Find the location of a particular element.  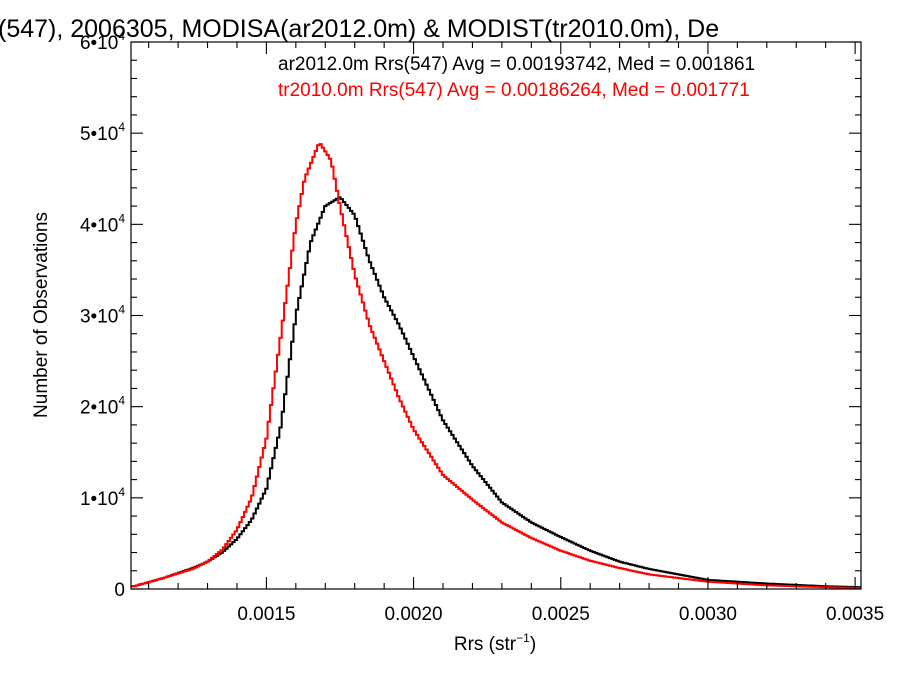

y-tick-mantissa: 0 is located at coordinates (119, 590).